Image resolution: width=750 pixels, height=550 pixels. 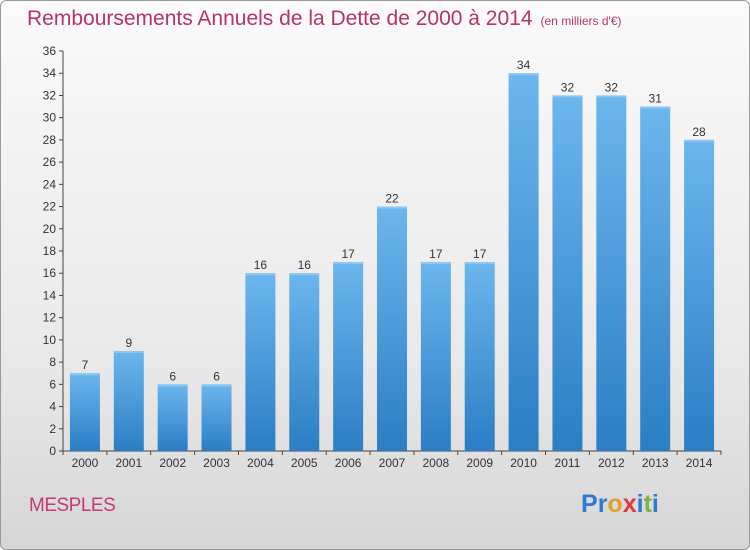 What do you see at coordinates (699, 132) in the screenshot?
I see `bar-value-label: 28` at bounding box center [699, 132].